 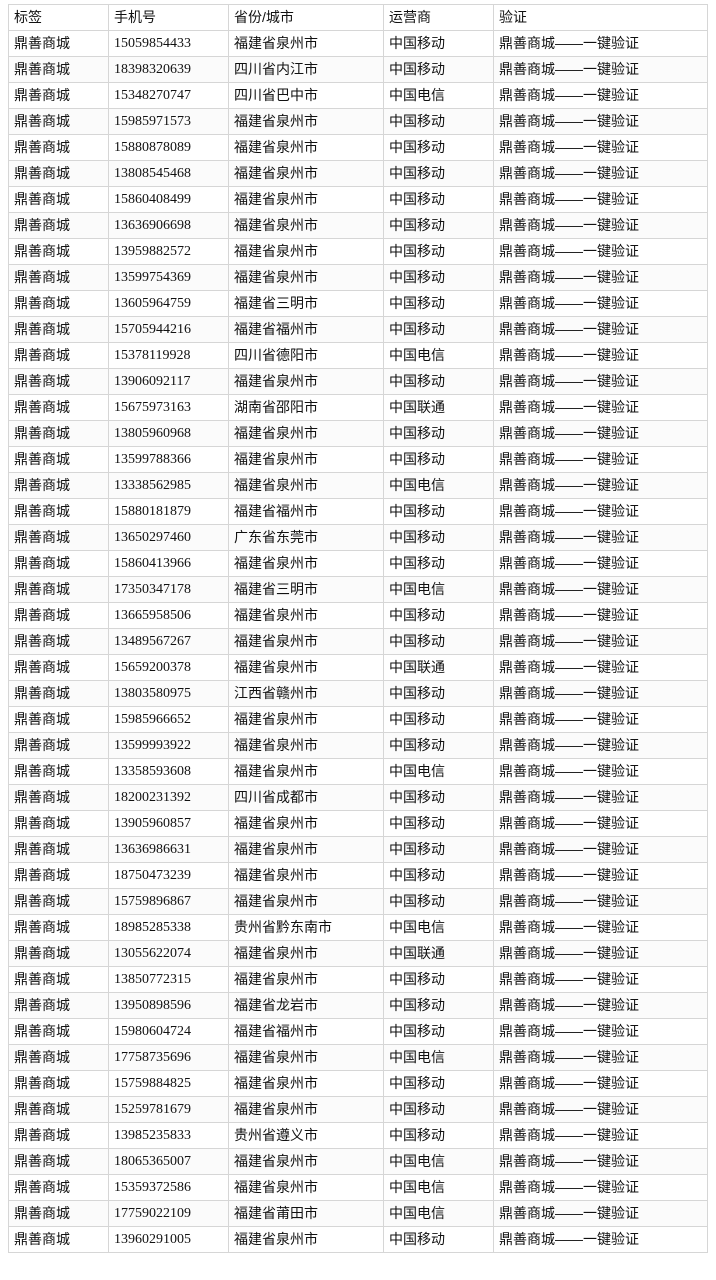 What do you see at coordinates (358, 433) in the screenshot?
I see `table-row: 鼎善商城 13805960968 福建省泉州市 中国移动 鼎善商城——一键验证` at bounding box center [358, 433].